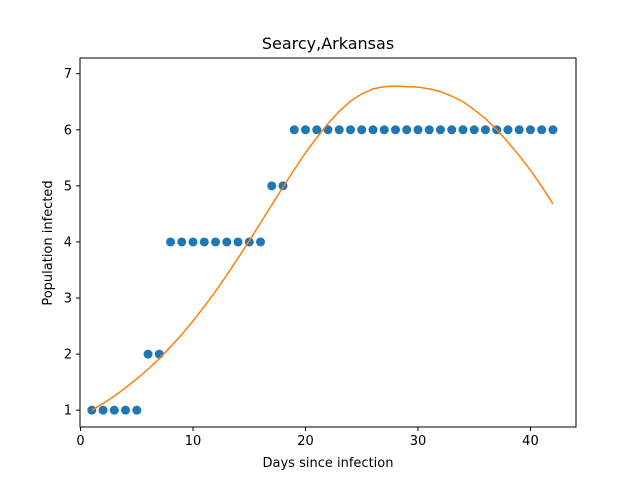  I want to click on y-tick-label: 6, so click(68, 130).